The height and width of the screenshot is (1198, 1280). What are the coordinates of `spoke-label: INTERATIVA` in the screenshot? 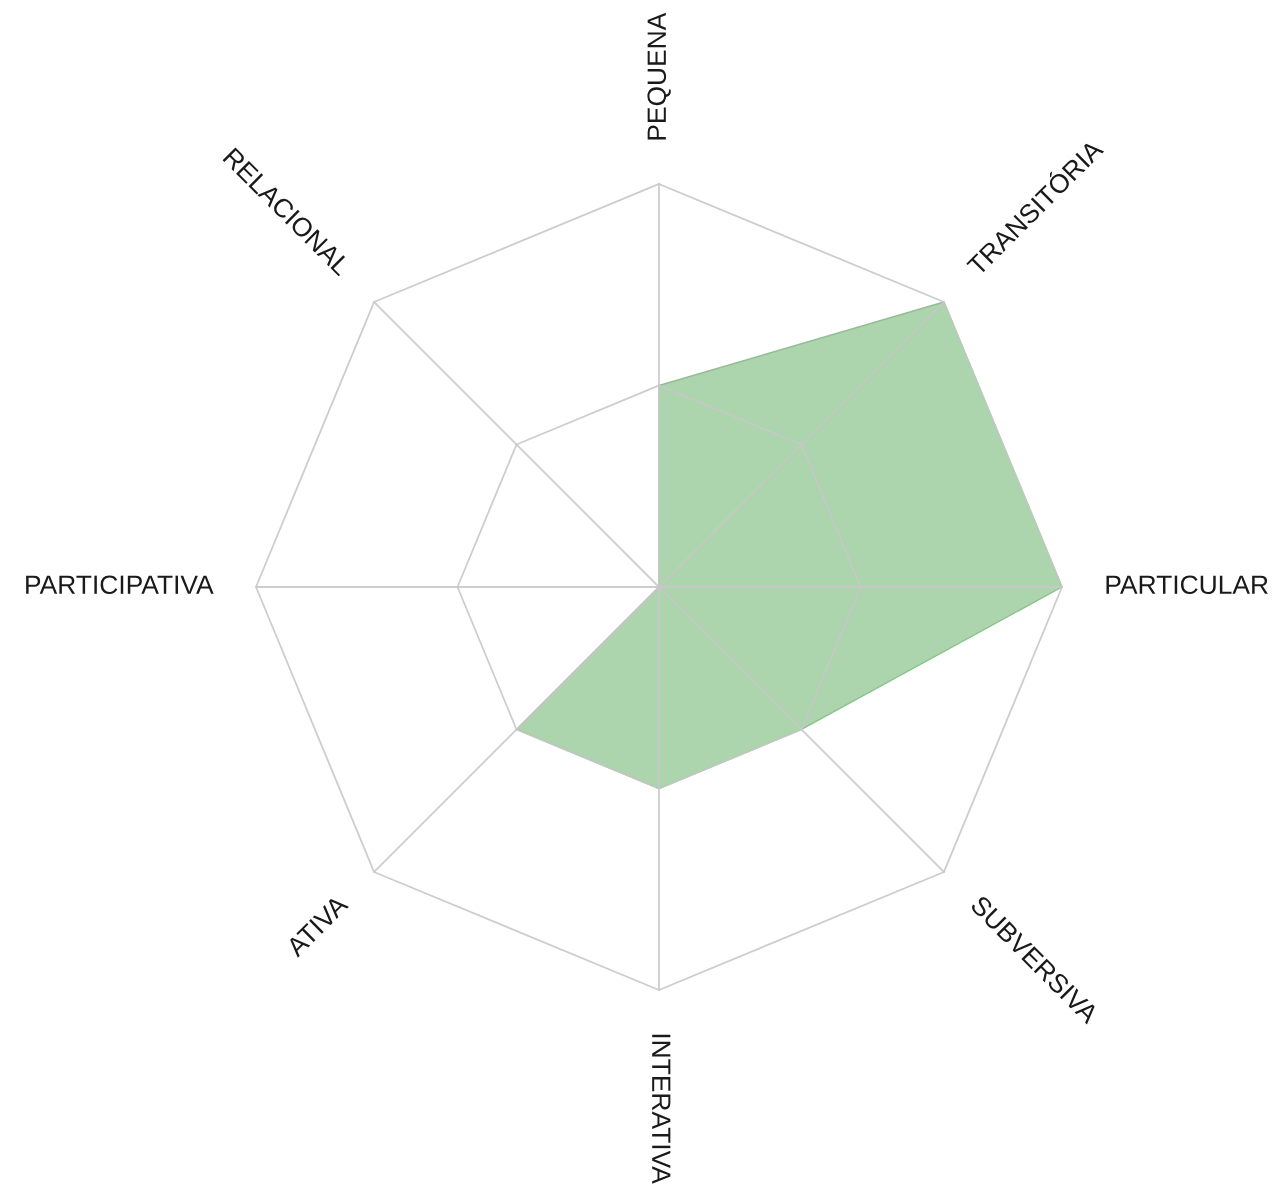 It's located at (661, 1109).